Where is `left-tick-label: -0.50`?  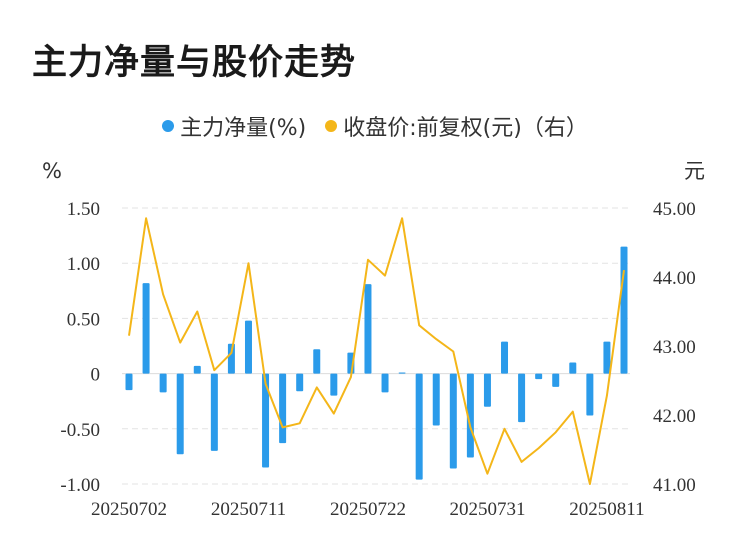 left-tick-label: -0.50 is located at coordinates (80, 430).